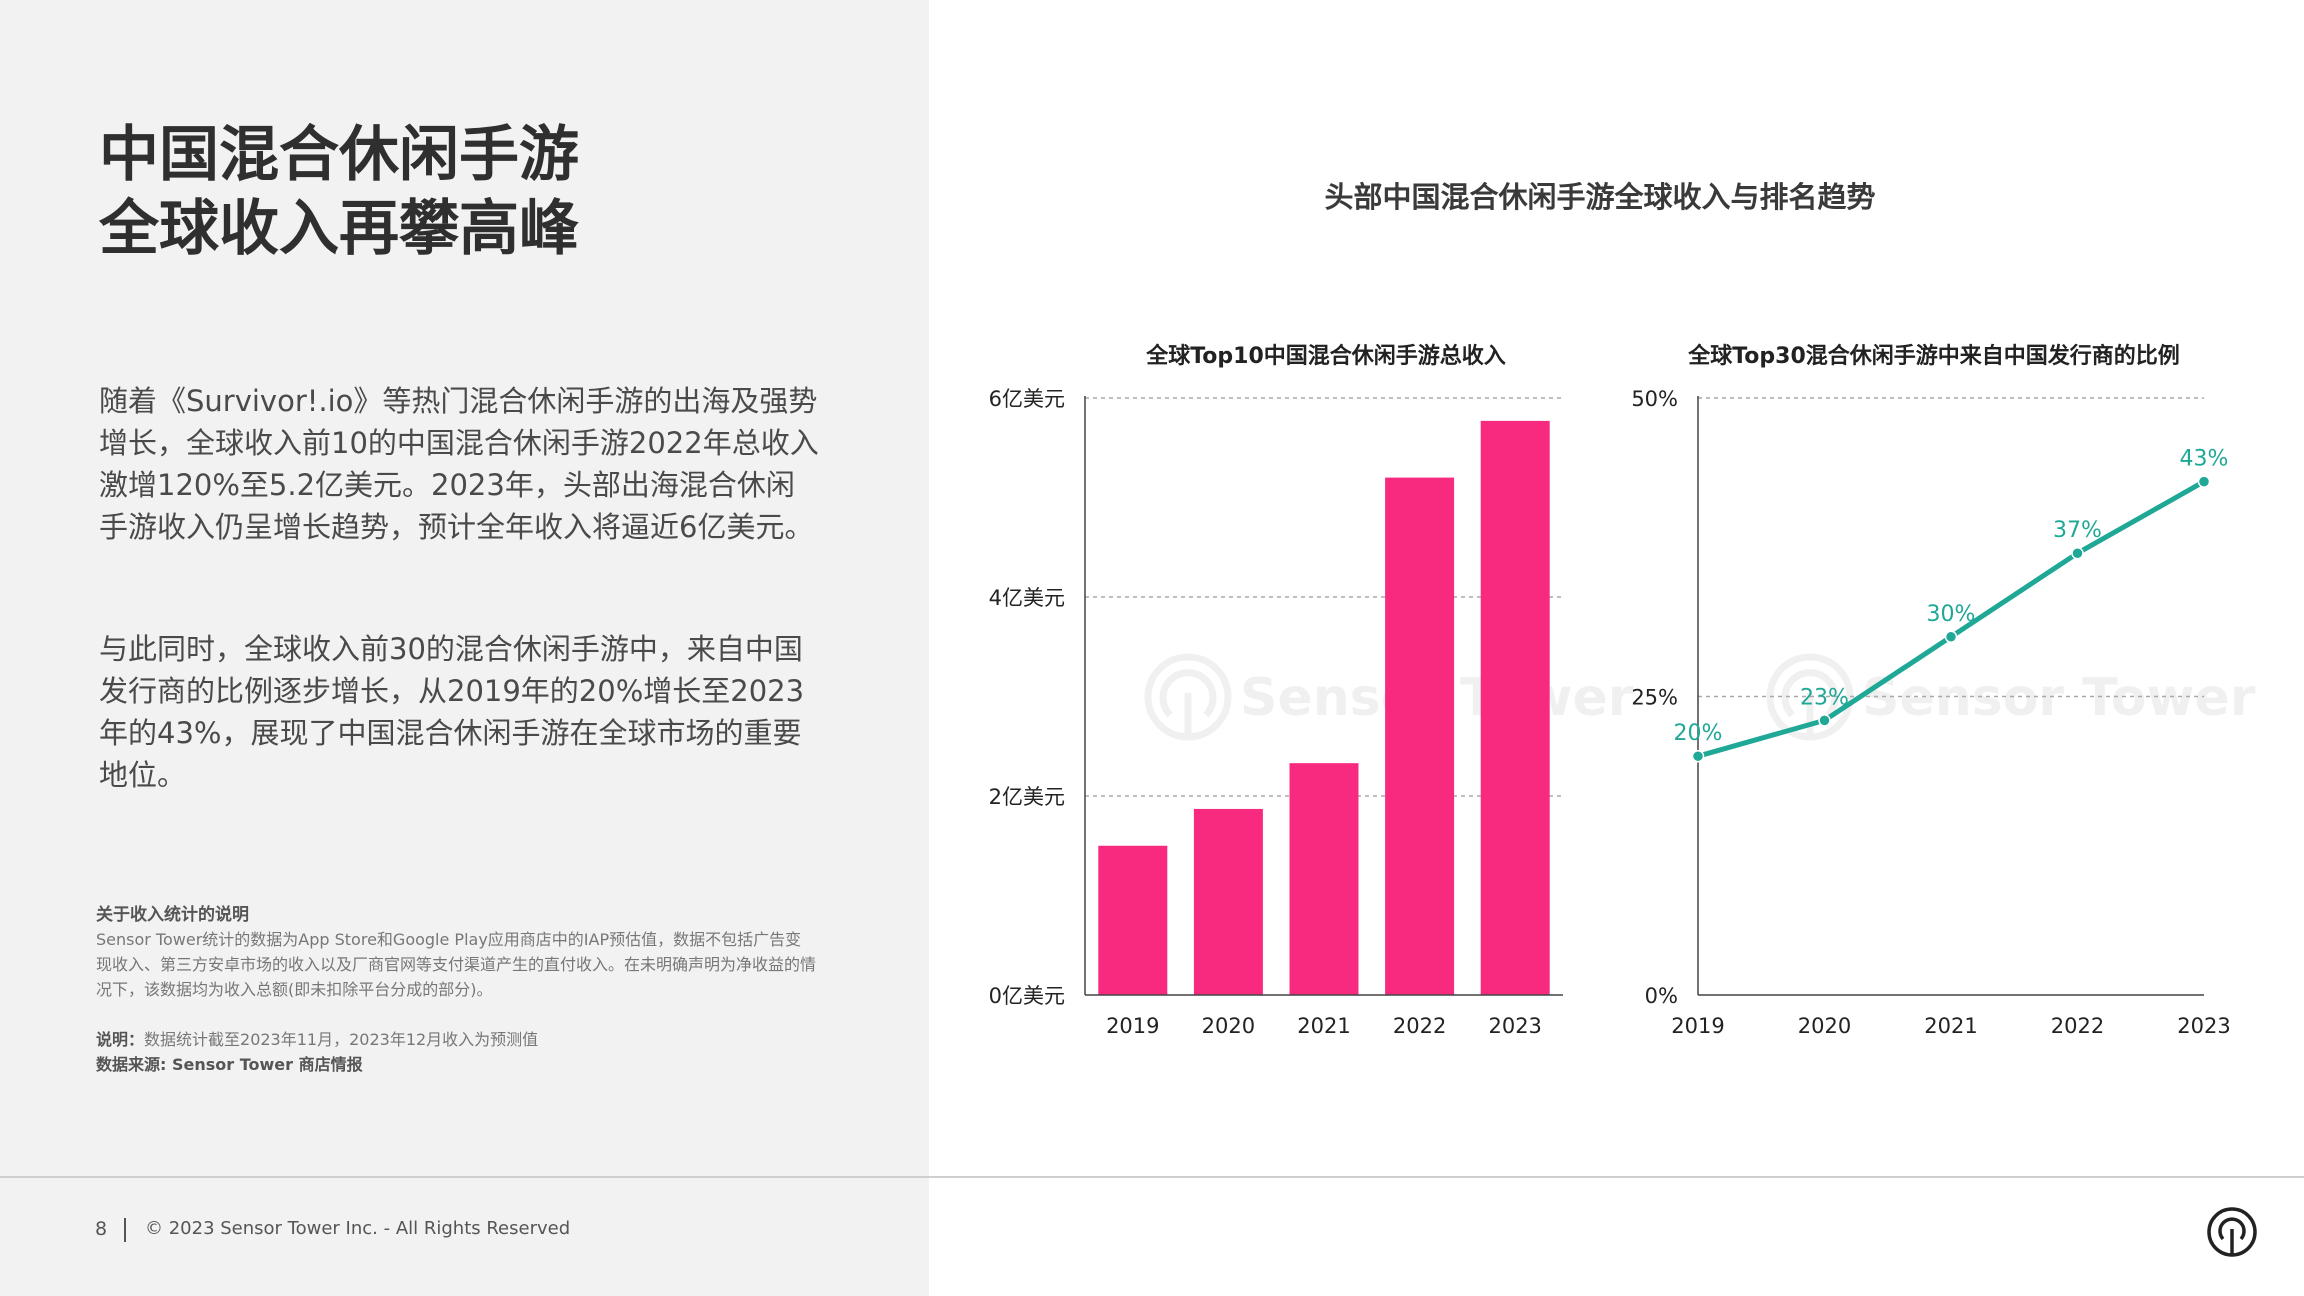  What do you see at coordinates (120, 1039) in the screenshot?
I see `explain-label: 说明：` at bounding box center [120, 1039].